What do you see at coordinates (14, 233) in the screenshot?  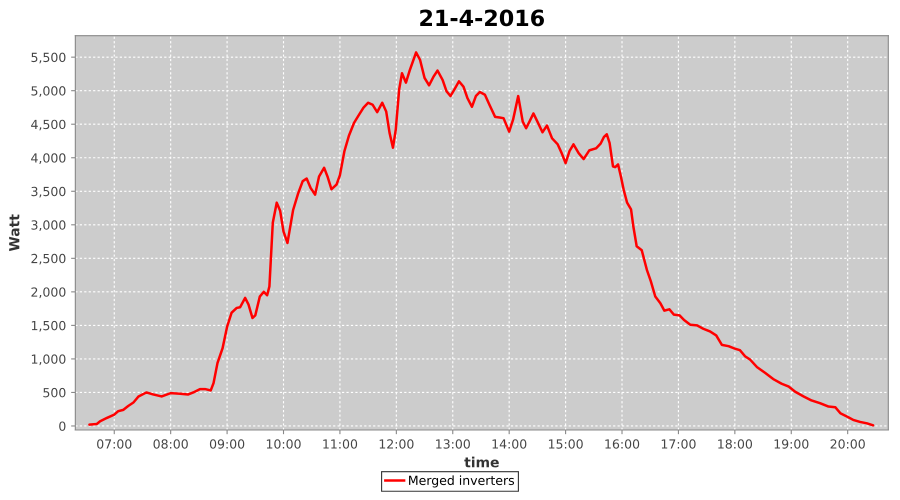 I see `y-axis-title: Watt` at bounding box center [14, 233].